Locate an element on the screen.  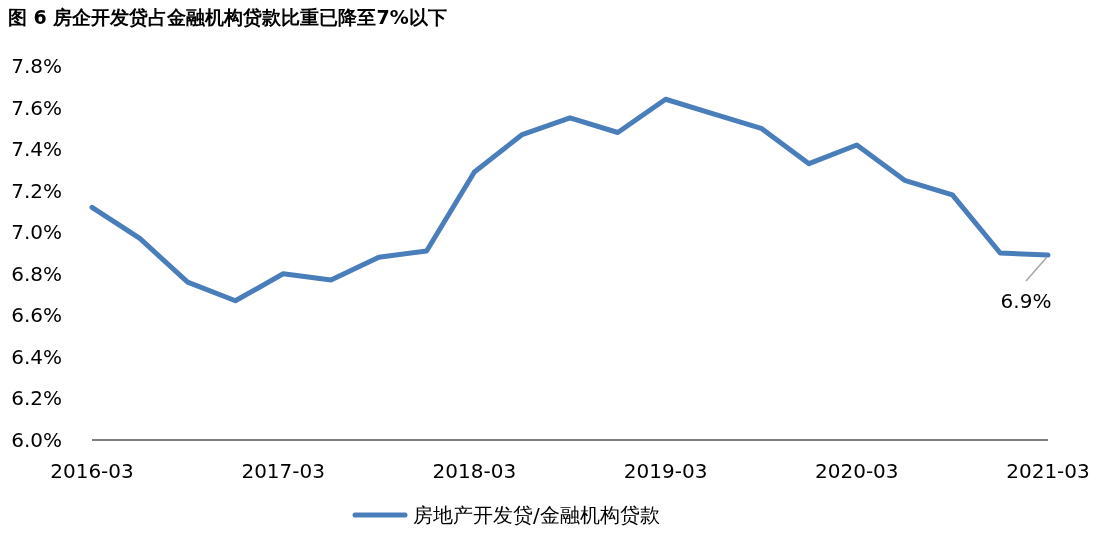
y-tick-label: 7.2% is located at coordinates (36, 190).